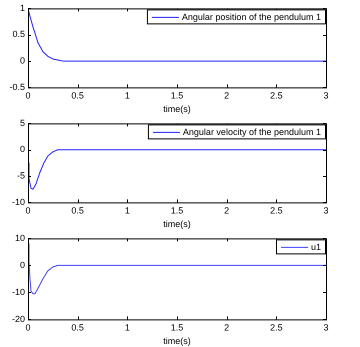 This screenshot has height=347, width=360. What do you see at coordinates (22, 123) in the screenshot?
I see `y-tick-label: 5` at bounding box center [22, 123].